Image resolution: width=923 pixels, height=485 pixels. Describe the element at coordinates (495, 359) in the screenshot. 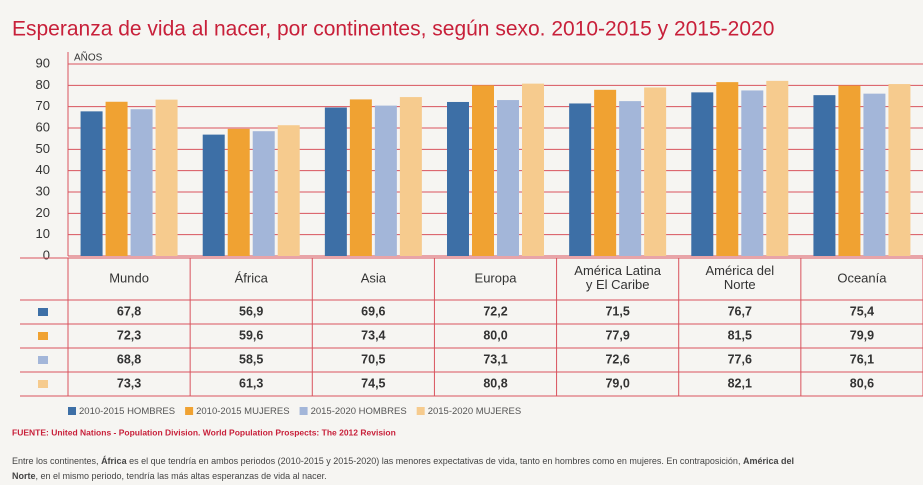

I see `data-label: 73,1` at that location.